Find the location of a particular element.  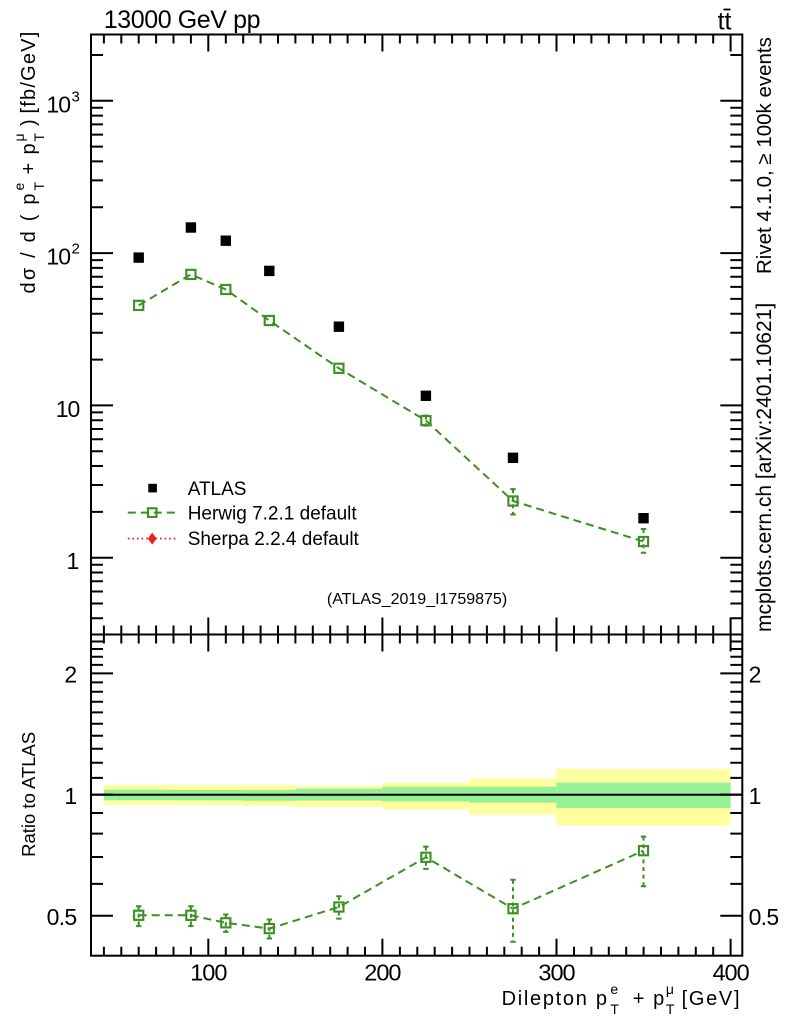

svg-text: Herwig 7.2.1 default is located at coordinates (273, 513).